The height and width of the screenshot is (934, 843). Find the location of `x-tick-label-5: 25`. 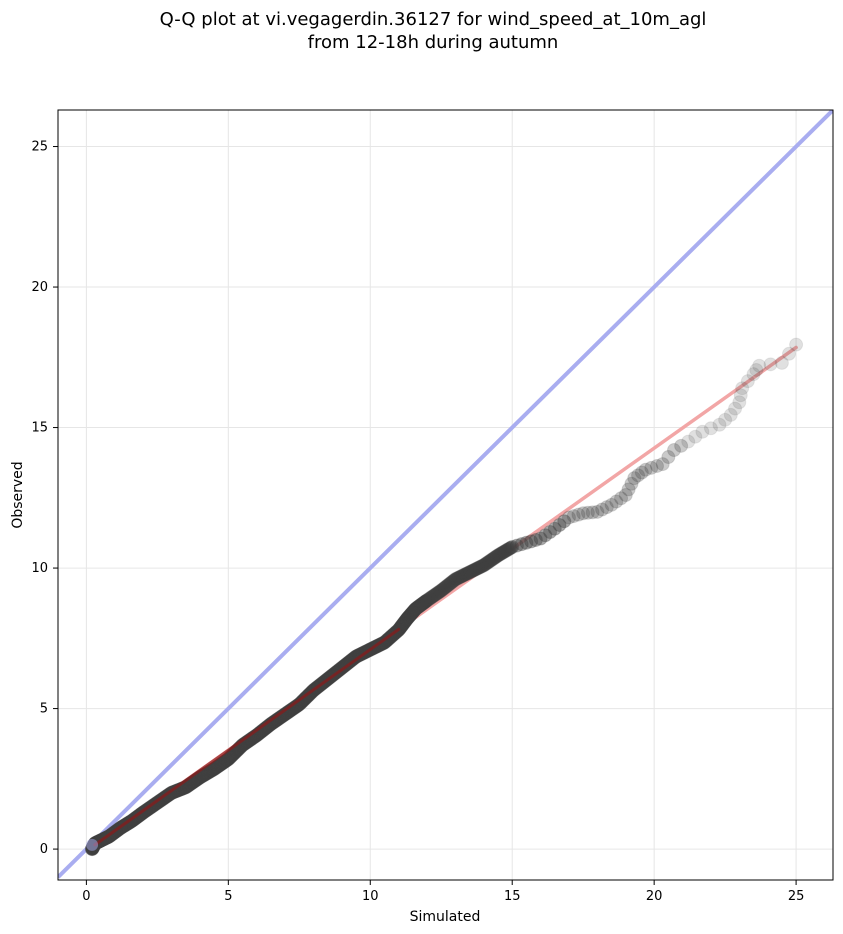

x-tick-label-5: 25 is located at coordinates (796, 896).